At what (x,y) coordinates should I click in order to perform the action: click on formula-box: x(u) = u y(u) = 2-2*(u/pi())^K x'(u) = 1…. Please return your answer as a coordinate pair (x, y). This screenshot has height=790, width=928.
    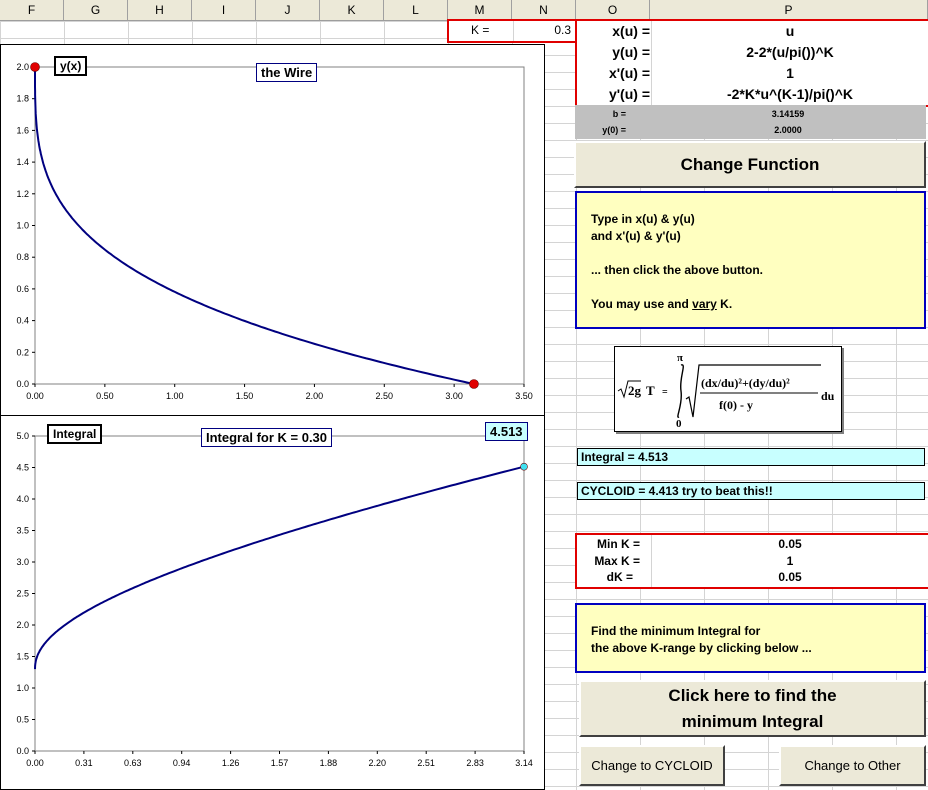
    Looking at the image, I should click on (751, 63).